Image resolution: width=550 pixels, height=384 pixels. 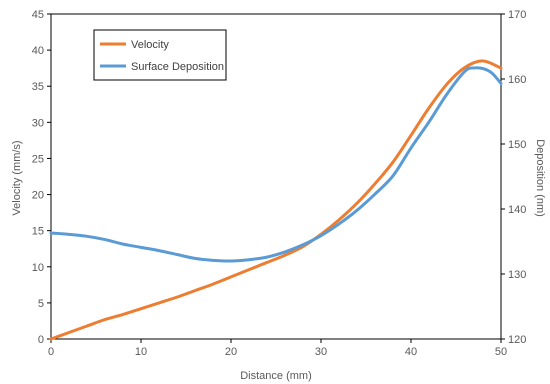 I want to click on y-right-tick-label: 130, so click(x=517, y=275).